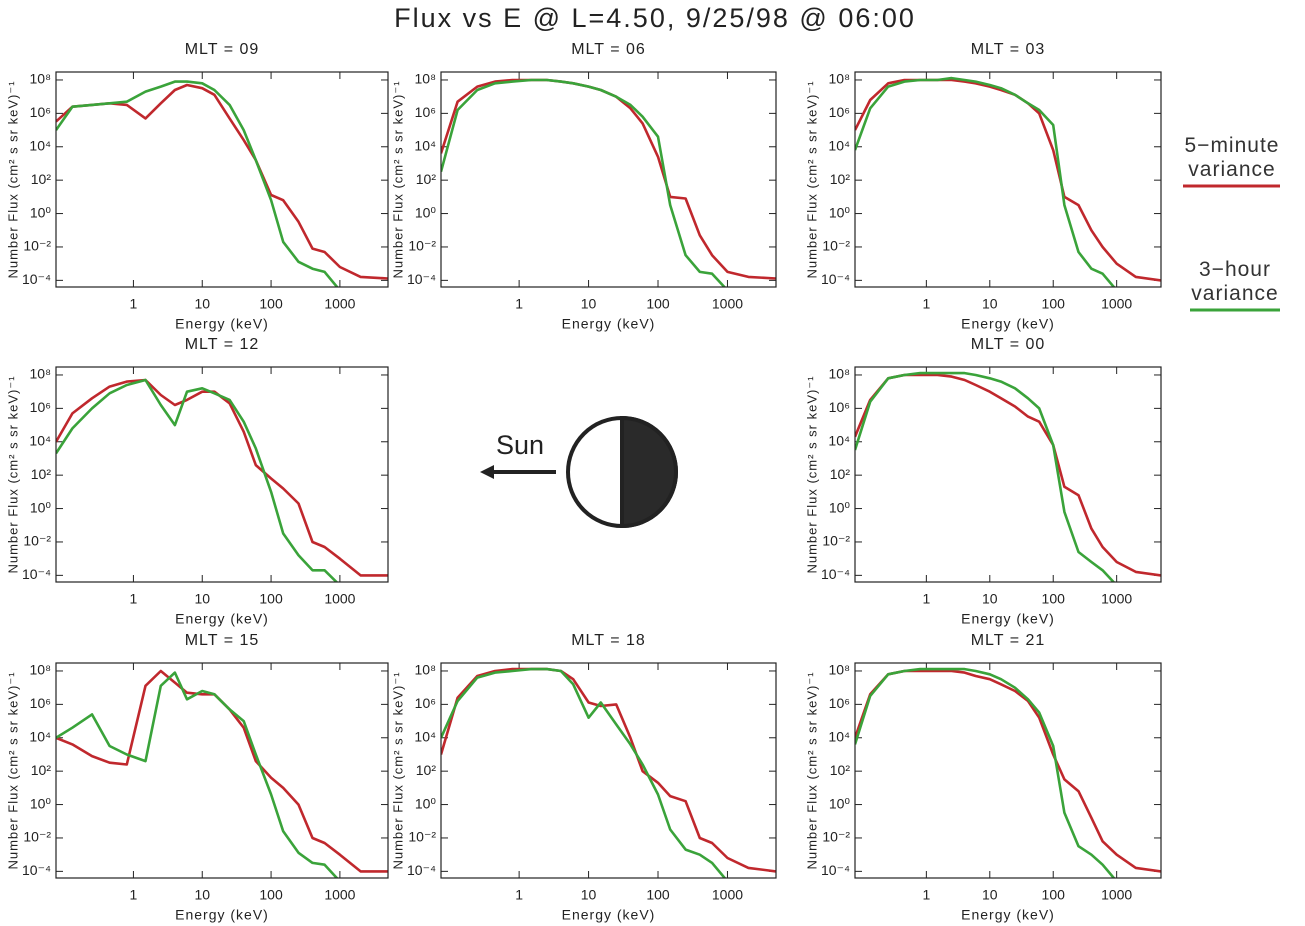 The height and width of the screenshot is (926, 1305). Describe the element at coordinates (1008, 344) in the screenshot. I see `panel-title: MLT = 00` at that location.